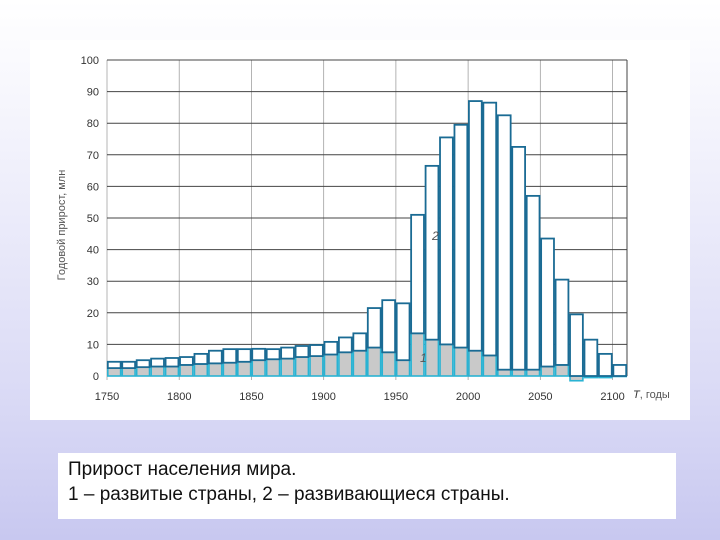  What do you see at coordinates (93, 251) in the screenshot?
I see `y-tick-label: 40` at bounding box center [93, 251].